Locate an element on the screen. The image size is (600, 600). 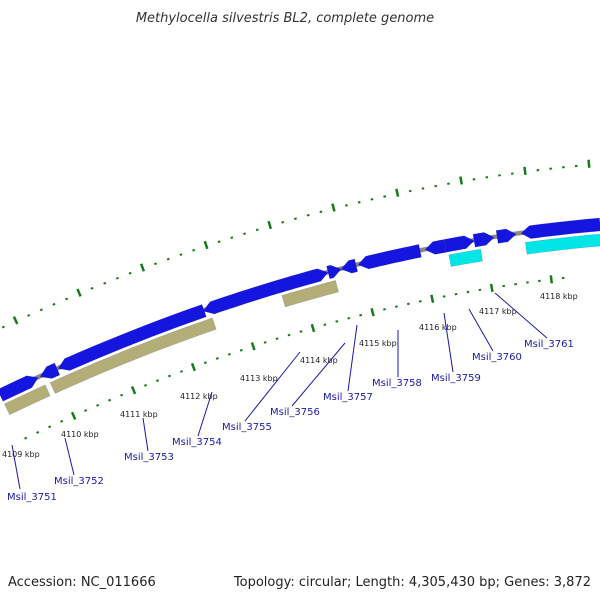
tick-label: 4118 kbp is located at coordinates (559, 296).